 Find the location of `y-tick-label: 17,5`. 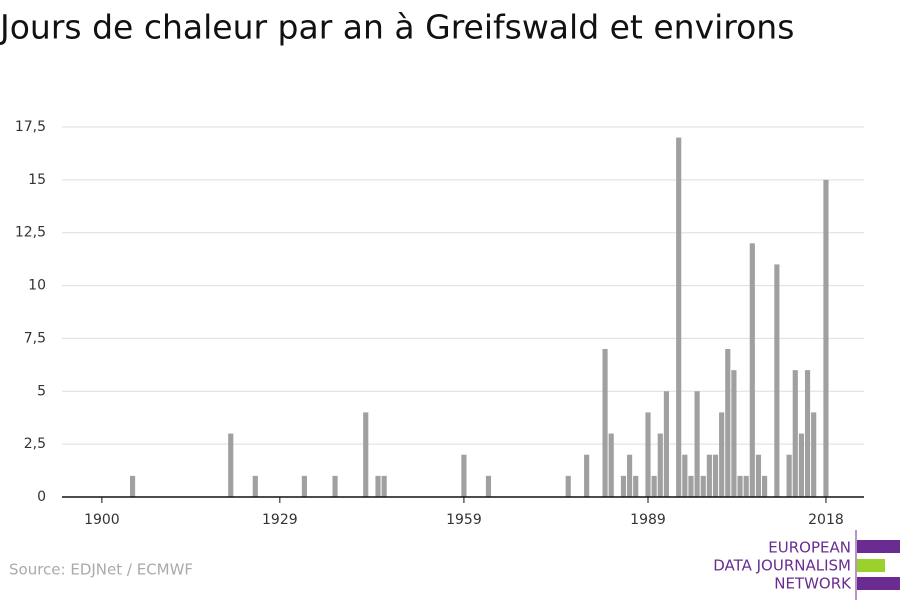

y-tick-label: 17,5 is located at coordinates (30, 127).